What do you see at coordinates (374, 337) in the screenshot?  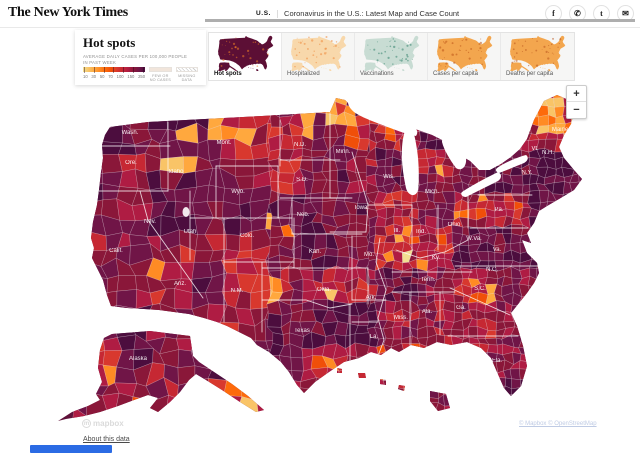 I see `state-label: La.` at bounding box center [374, 337].